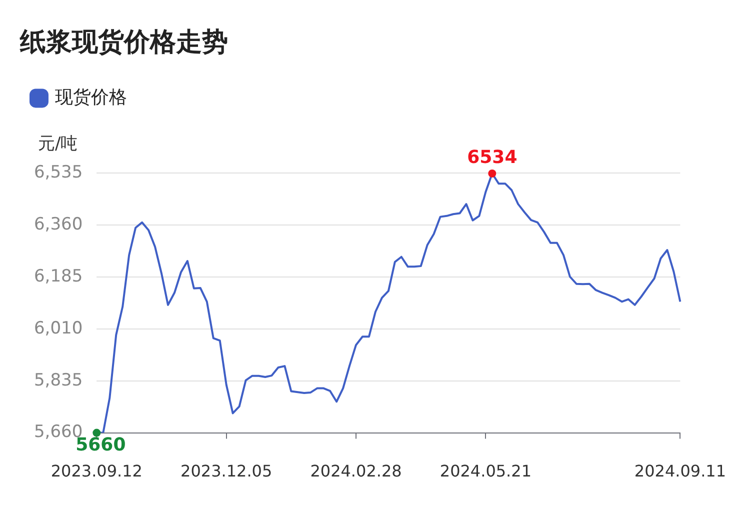  I want to click on y-tick-label: 6,535, so click(58, 172).